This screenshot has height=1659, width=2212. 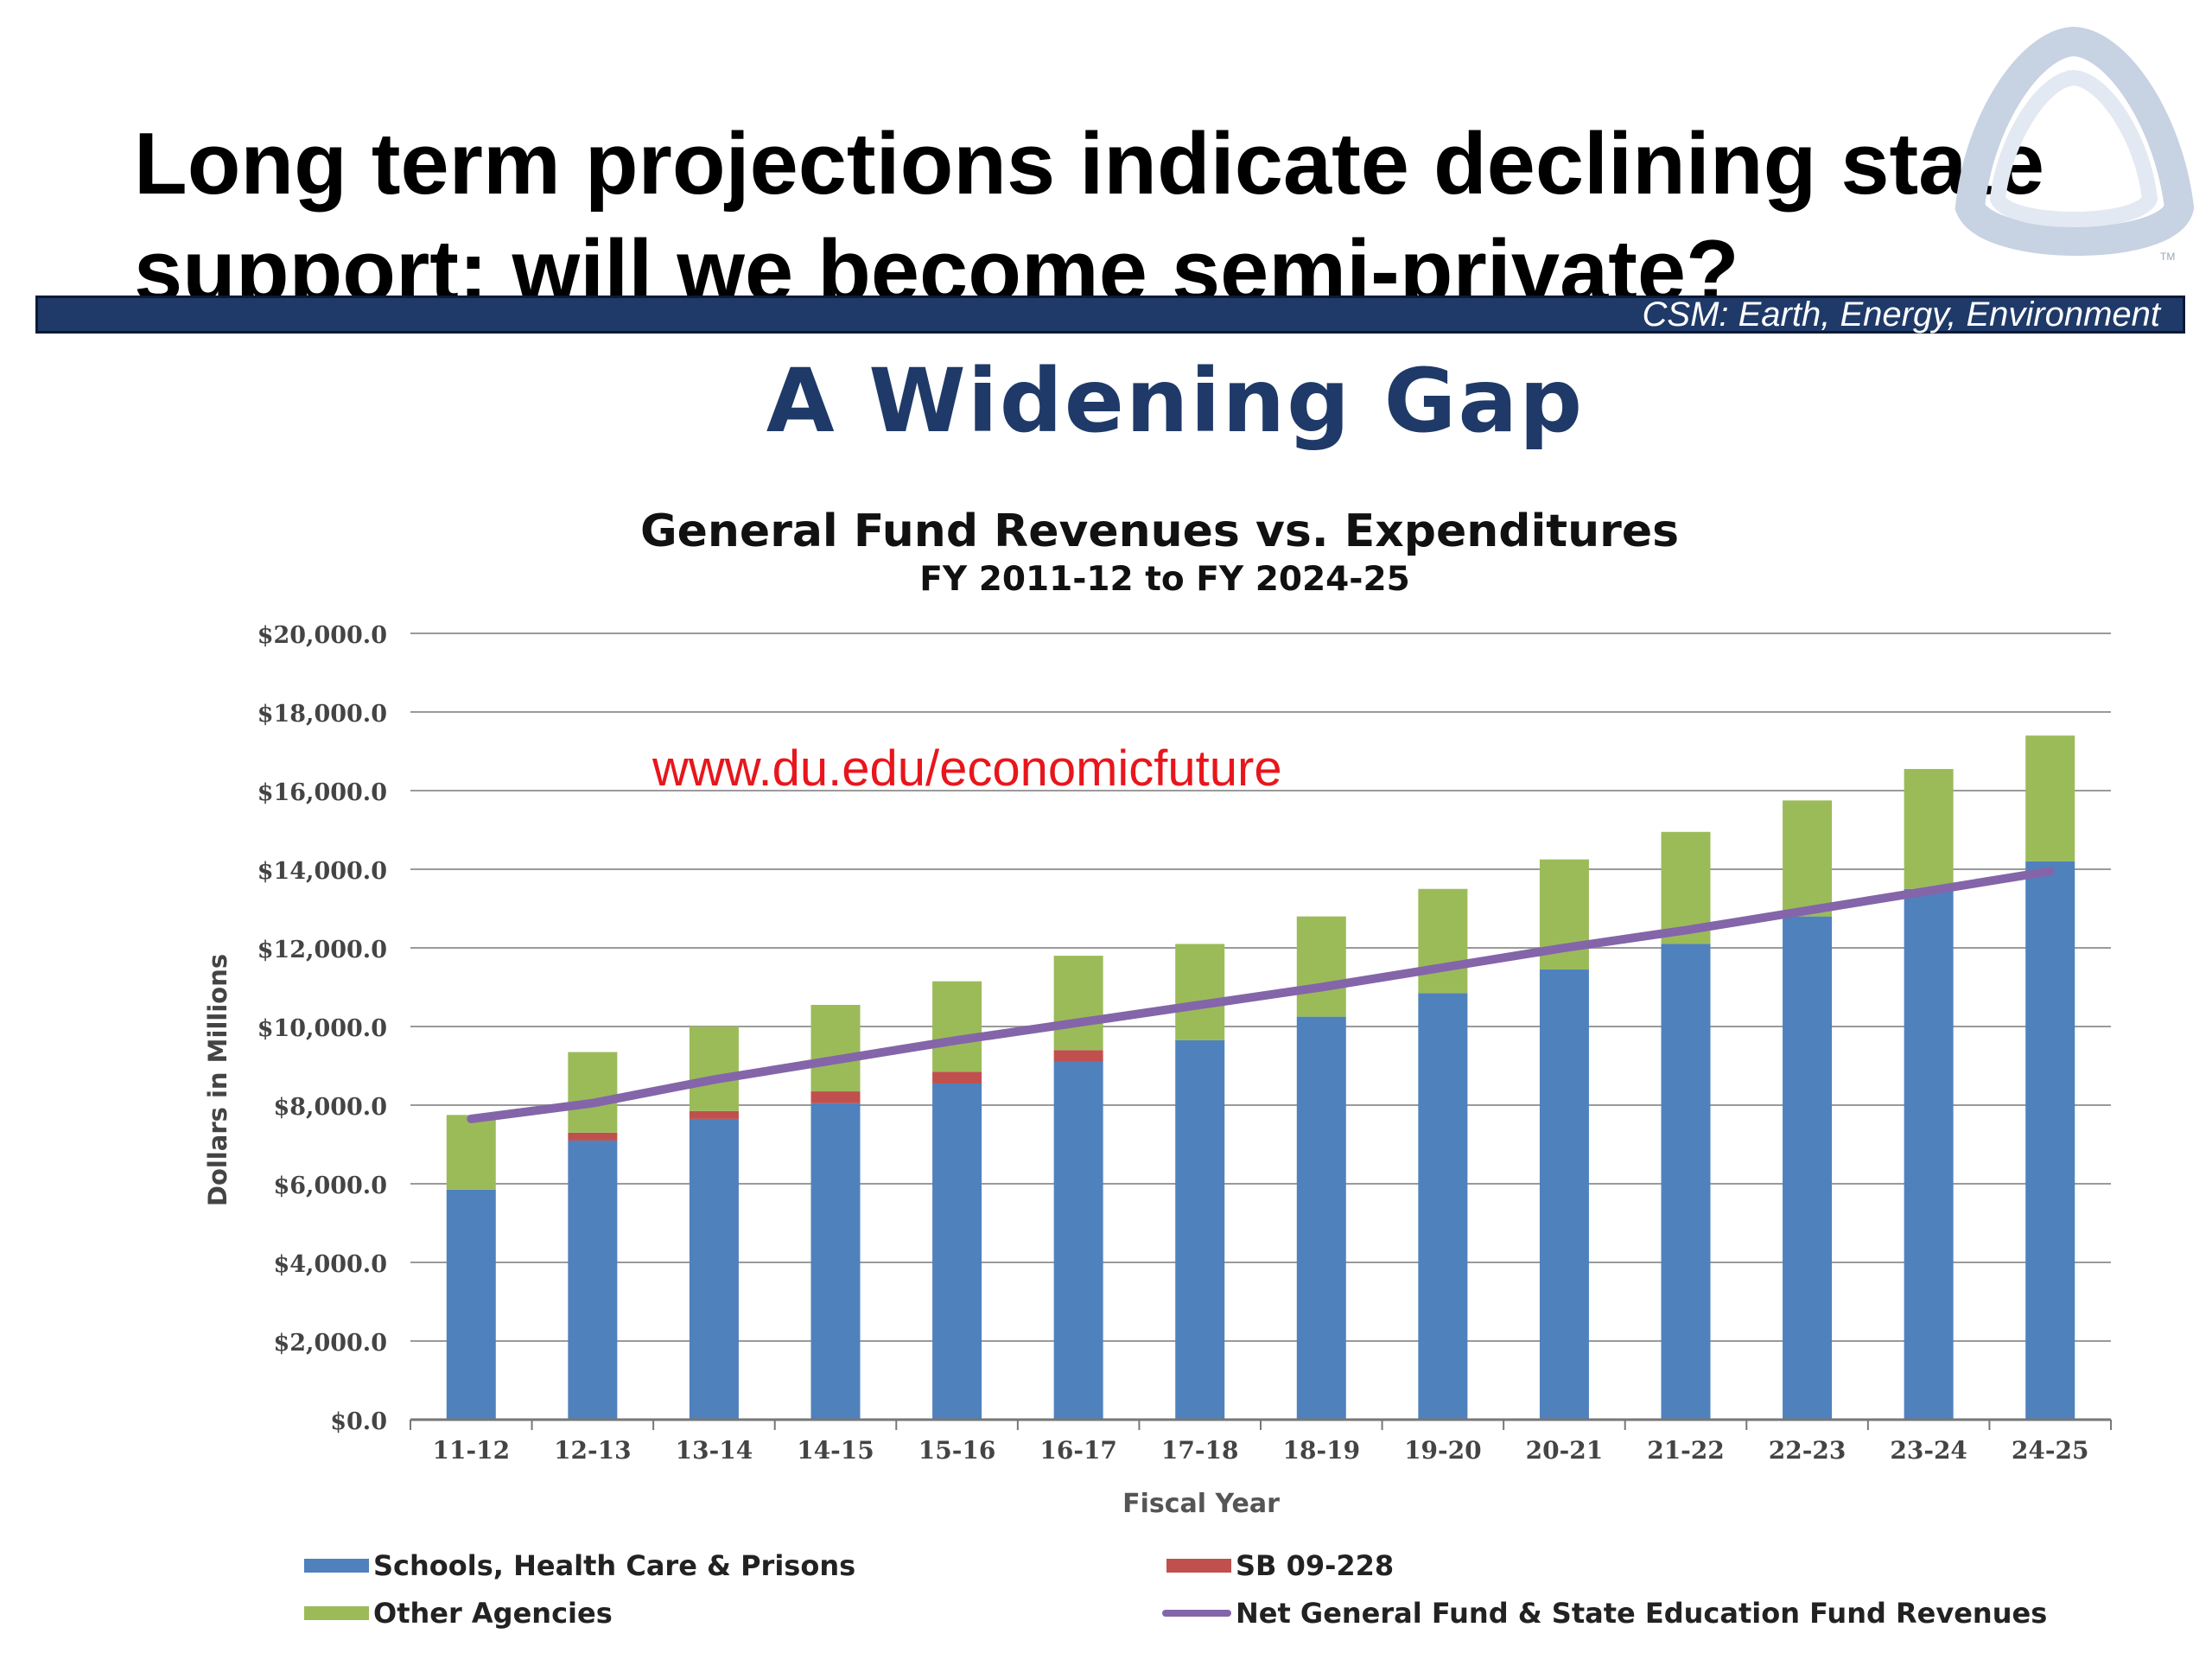 What do you see at coordinates (1686, 1450) in the screenshot?
I see `x-tick-label: 21-22` at bounding box center [1686, 1450].